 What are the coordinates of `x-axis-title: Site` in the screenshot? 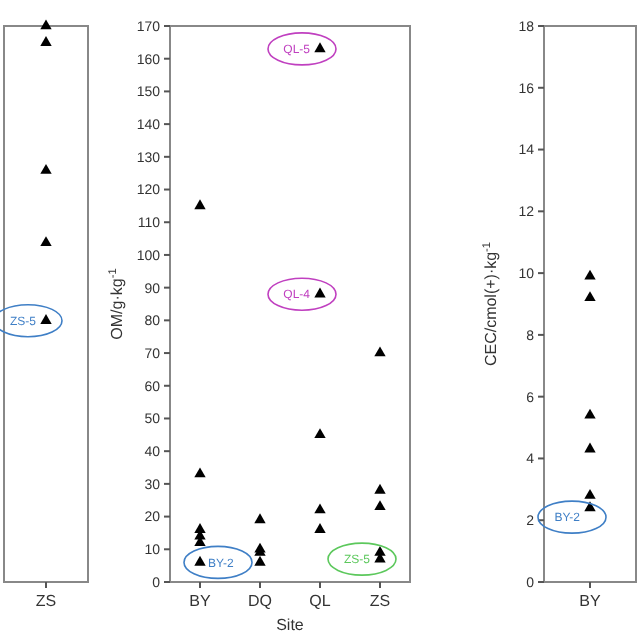 It's located at (290, 625).